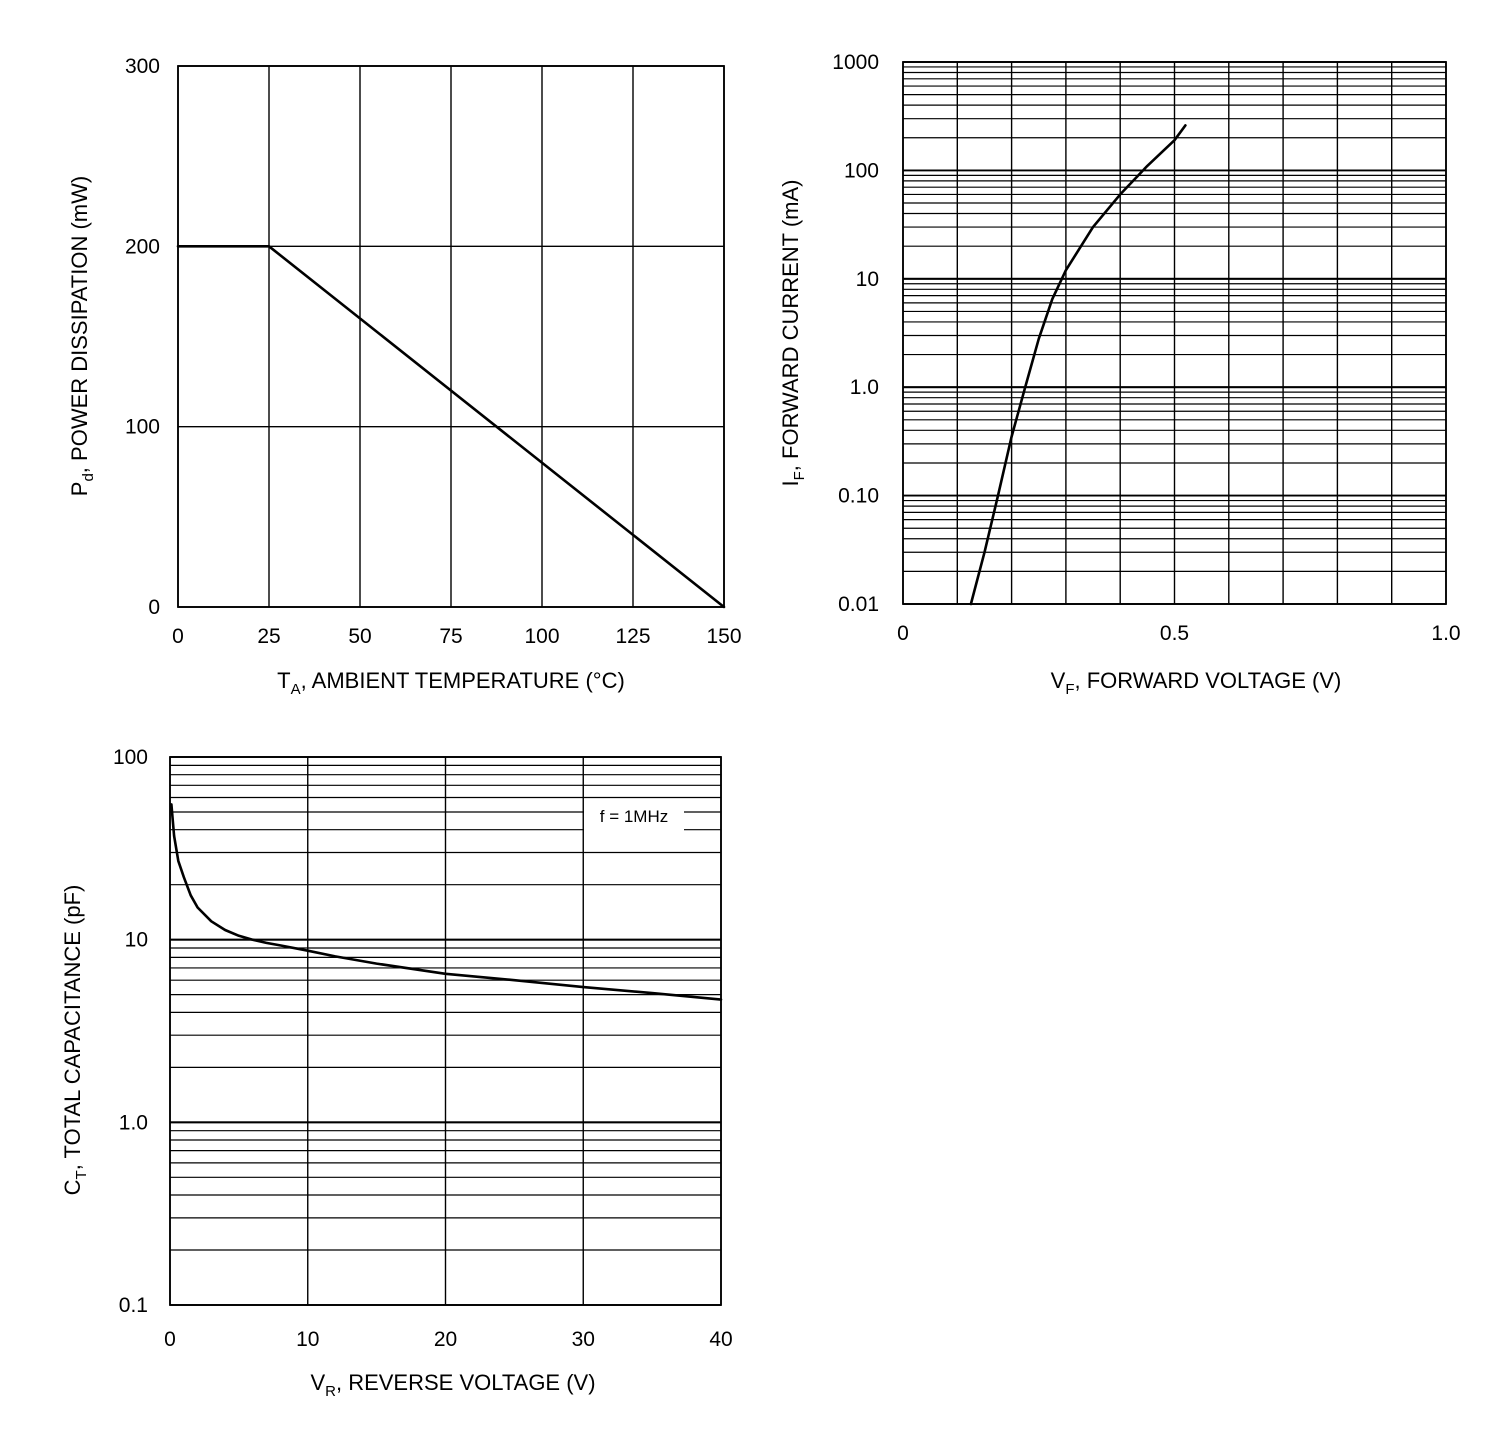 The height and width of the screenshot is (1454, 1499). Describe the element at coordinates (359, 636) in the screenshot. I see `x-tick-label: 50` at that location.